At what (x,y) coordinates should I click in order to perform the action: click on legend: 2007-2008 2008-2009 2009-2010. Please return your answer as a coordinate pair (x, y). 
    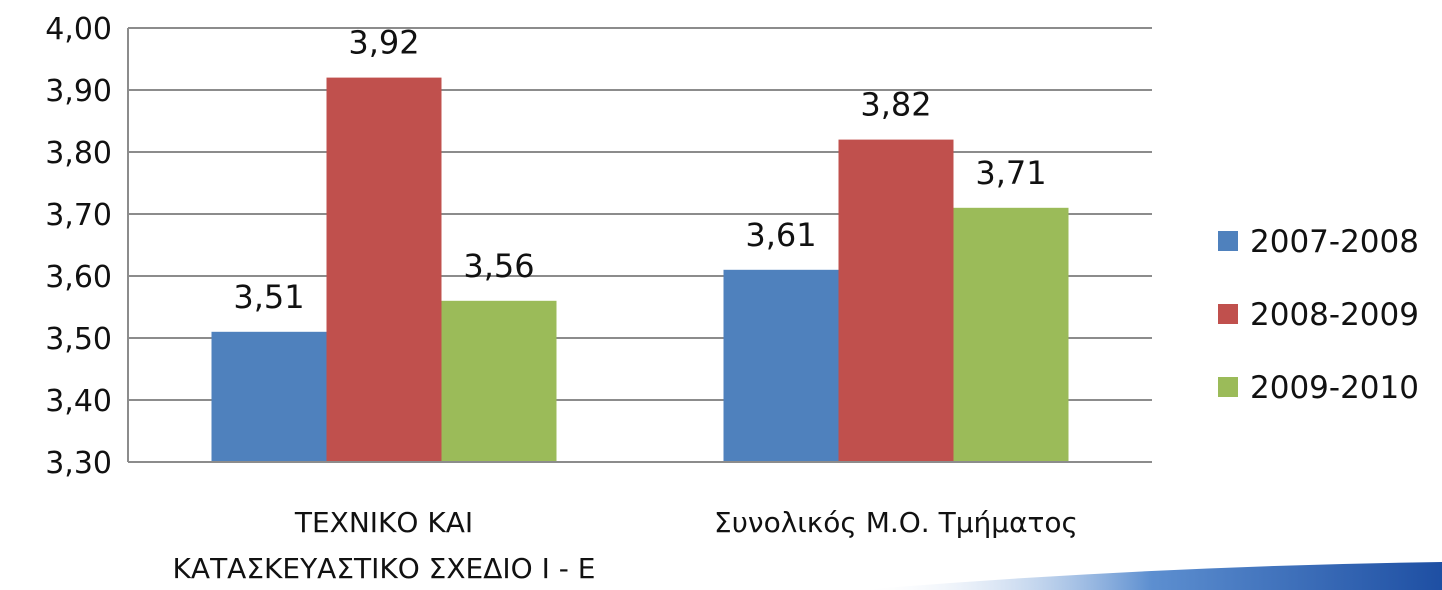
    Looking at the image, I should click on (1318, 315).